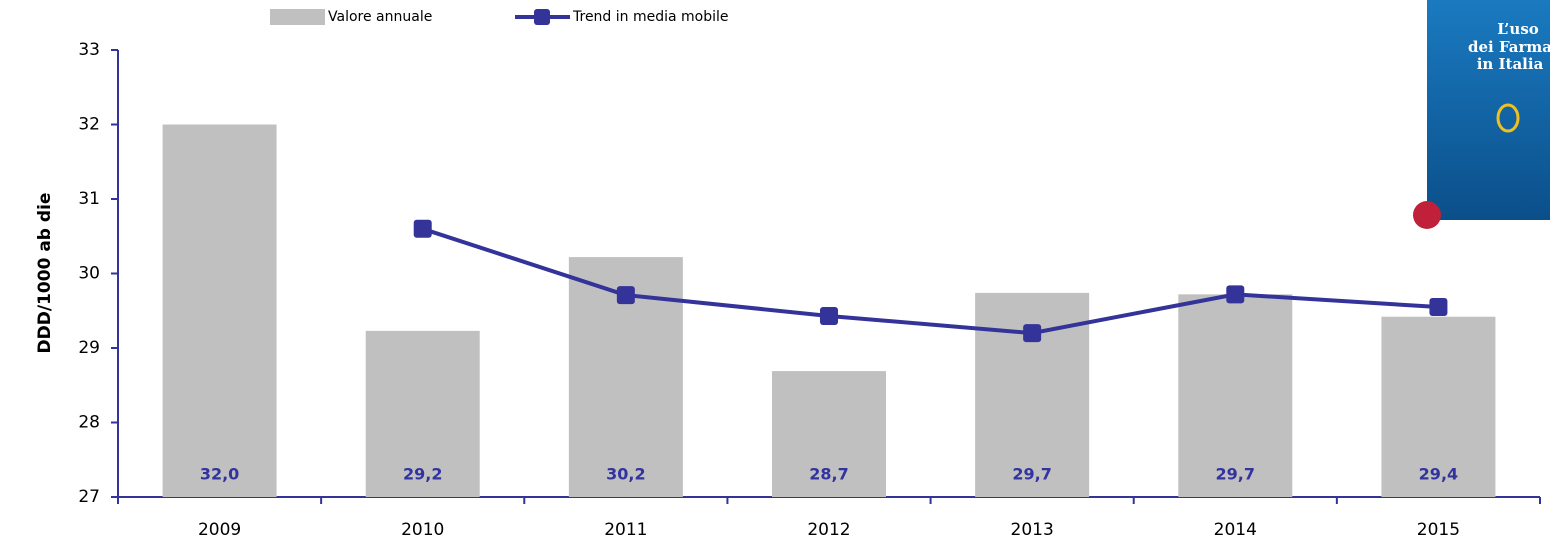 The image size is (1550, 545). Describe the element at coordinates (89, 50) in the screenshot. I see `y-tick-label: 33` at that location.